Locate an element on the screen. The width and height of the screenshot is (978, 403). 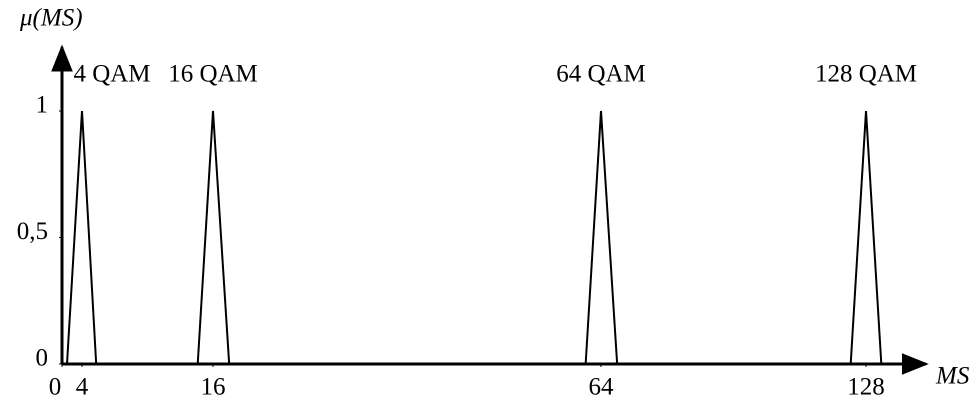
x-tick-label: 128 is located at coordinates (866, 387).